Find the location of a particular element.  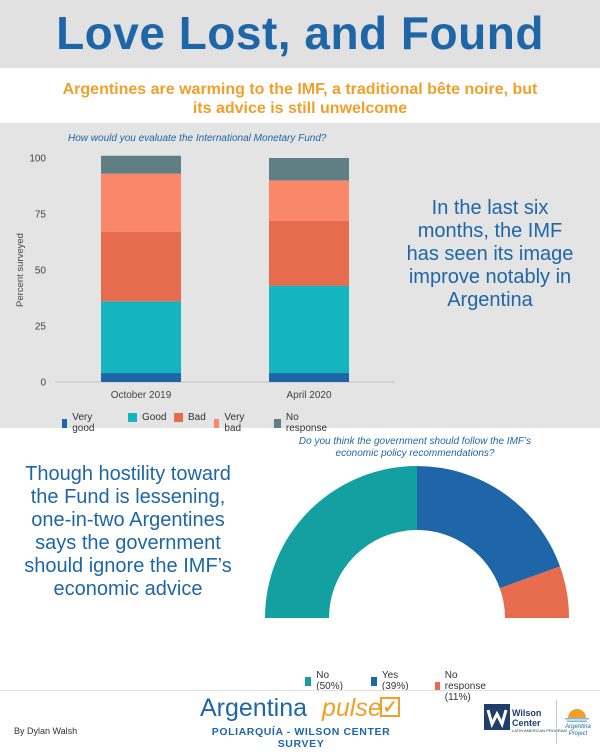

half-donut-chart is located at coordinates (417, 542).